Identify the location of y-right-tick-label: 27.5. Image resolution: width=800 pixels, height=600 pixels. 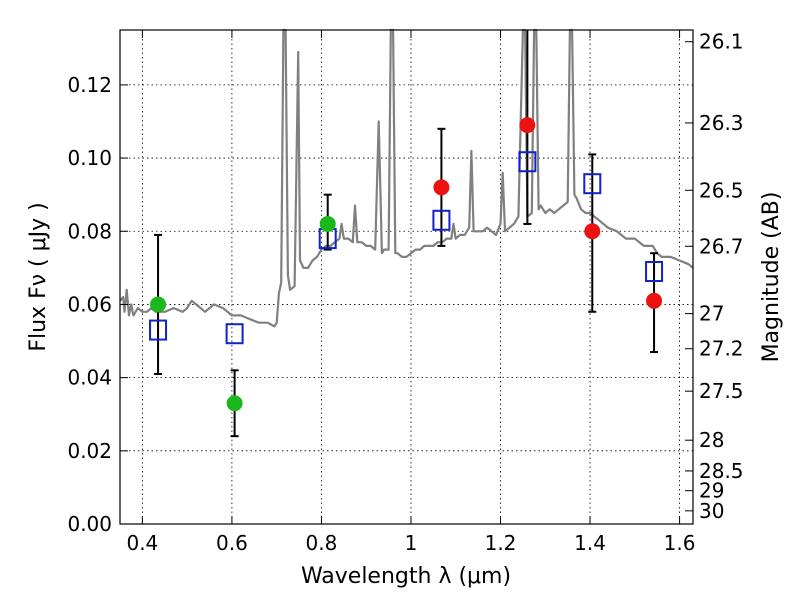
(721, 391).